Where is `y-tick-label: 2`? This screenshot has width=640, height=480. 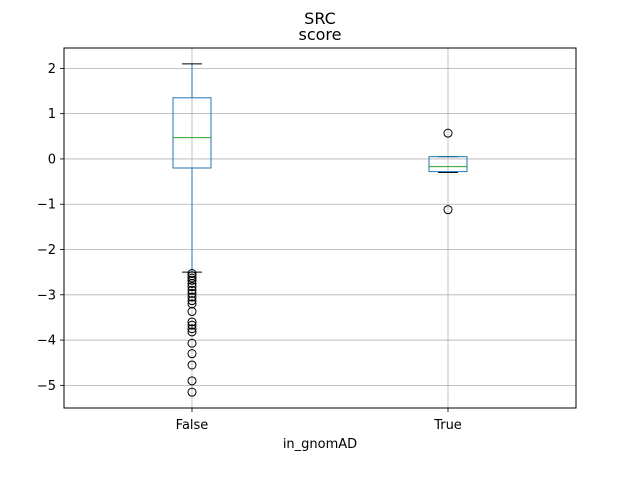
y-tick-label: 2 is located at coordinates (52, 69).